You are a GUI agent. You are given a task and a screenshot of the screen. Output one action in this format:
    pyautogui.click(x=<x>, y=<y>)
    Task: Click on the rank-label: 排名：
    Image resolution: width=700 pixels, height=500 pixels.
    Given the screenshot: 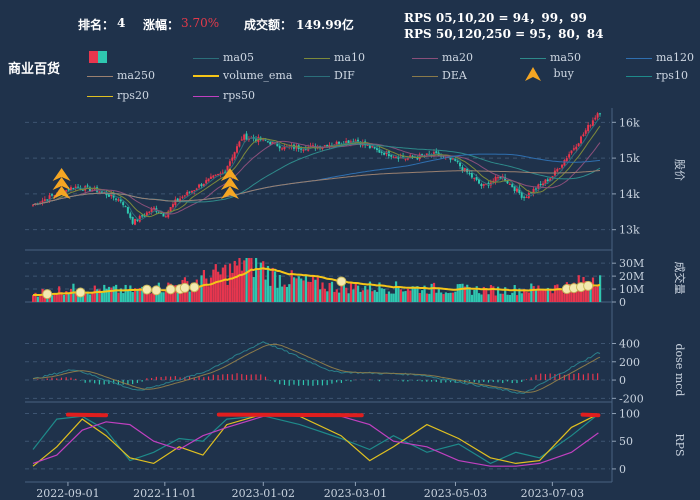 What is the action you would take?
    pyautogui.click(x=96, y=25)
    